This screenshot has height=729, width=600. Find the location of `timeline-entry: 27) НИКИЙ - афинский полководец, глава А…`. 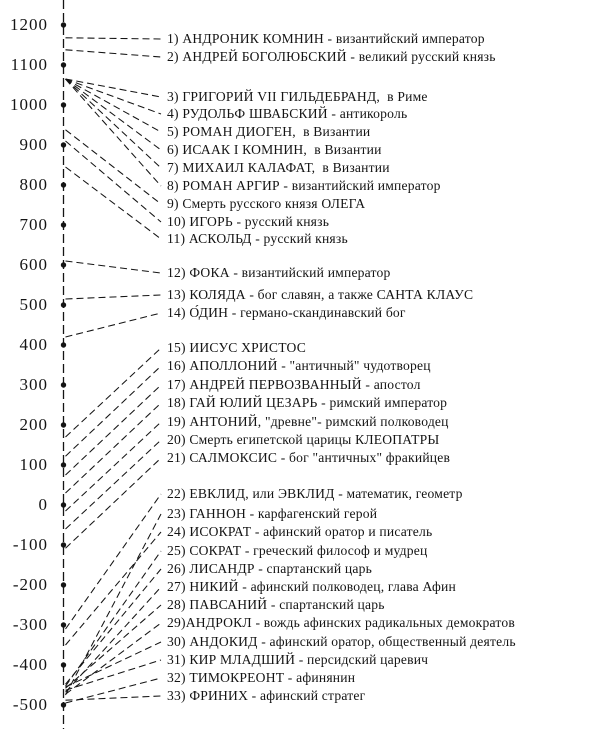

timeline-entry: 27) НИКИЙ - афинский полководец, глава А… is located at coordinates (311, 586).